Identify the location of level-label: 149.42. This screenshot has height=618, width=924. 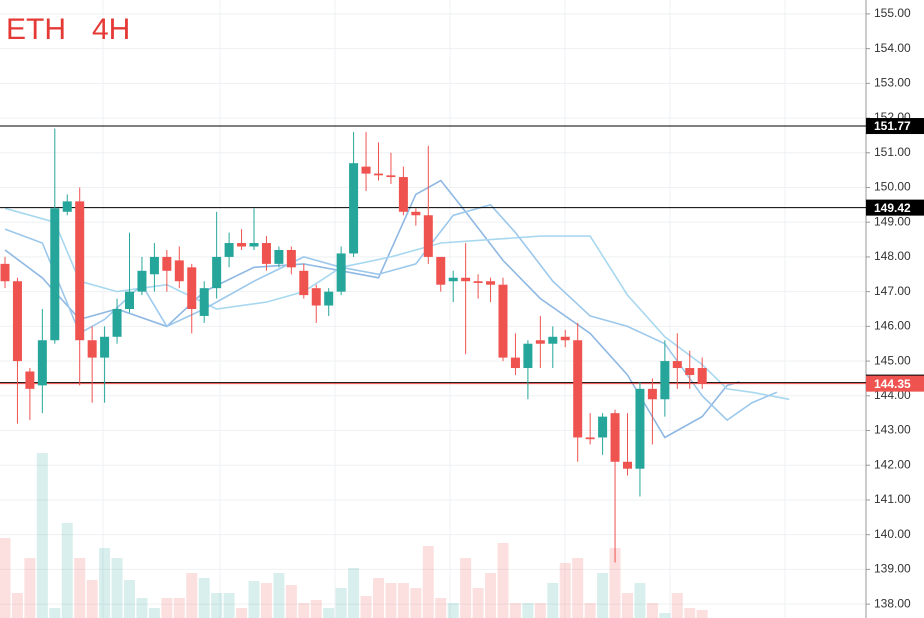
(892, 208).